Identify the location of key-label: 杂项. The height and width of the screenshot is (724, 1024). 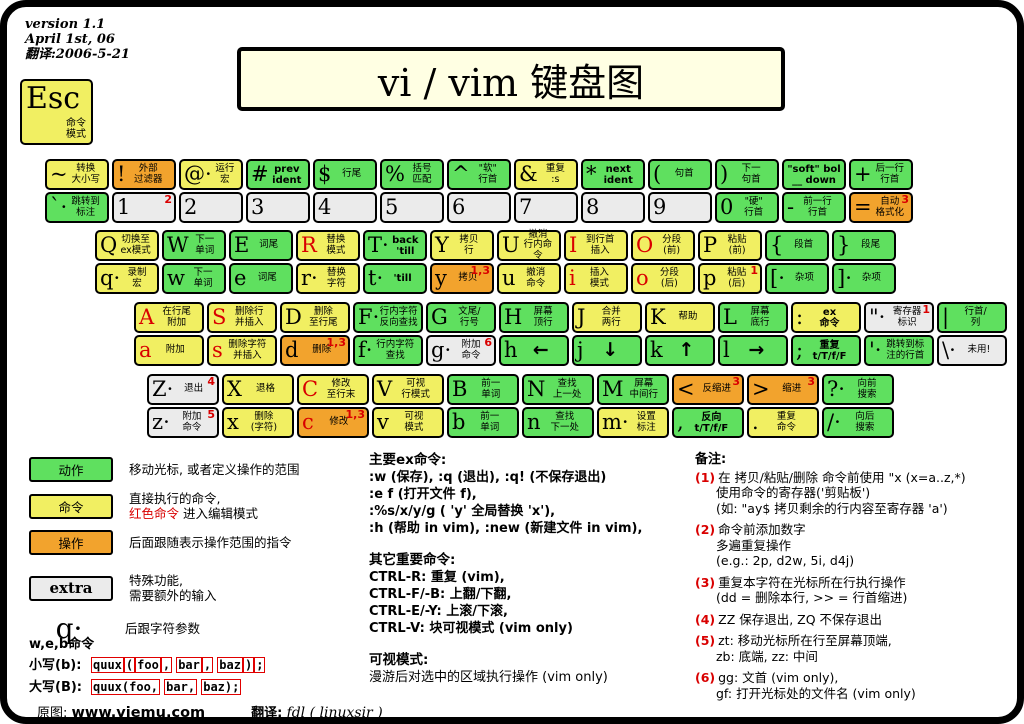
(871, 278).